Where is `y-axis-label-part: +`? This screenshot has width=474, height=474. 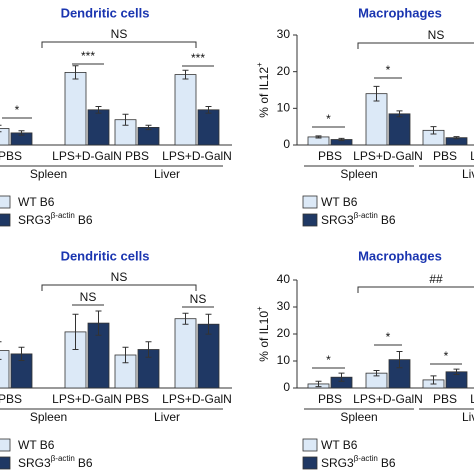
y-axis-label-part: + is located at coordinates (259, 64).